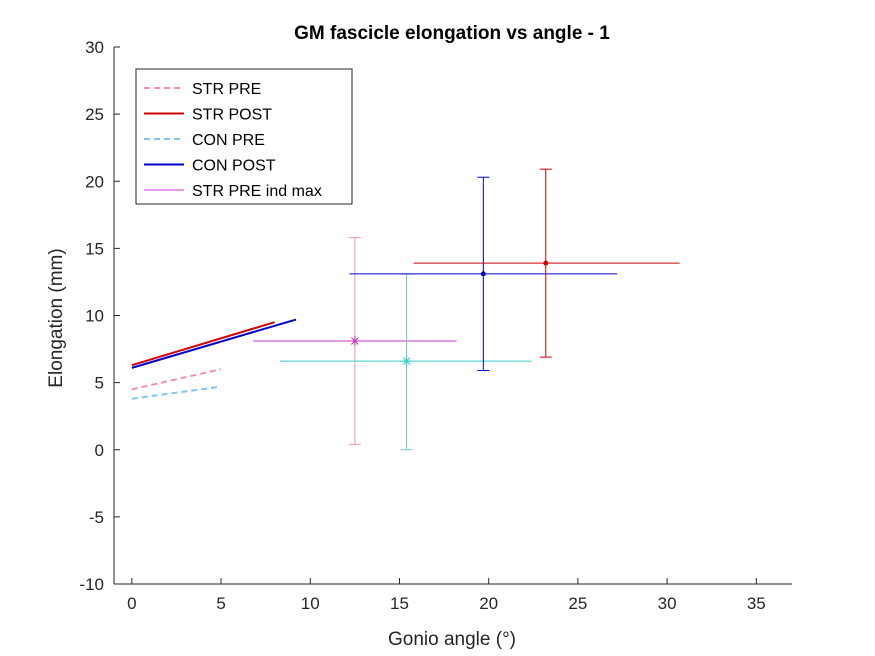  I want to click on legend-label: STR PRE, so click(226, 89).